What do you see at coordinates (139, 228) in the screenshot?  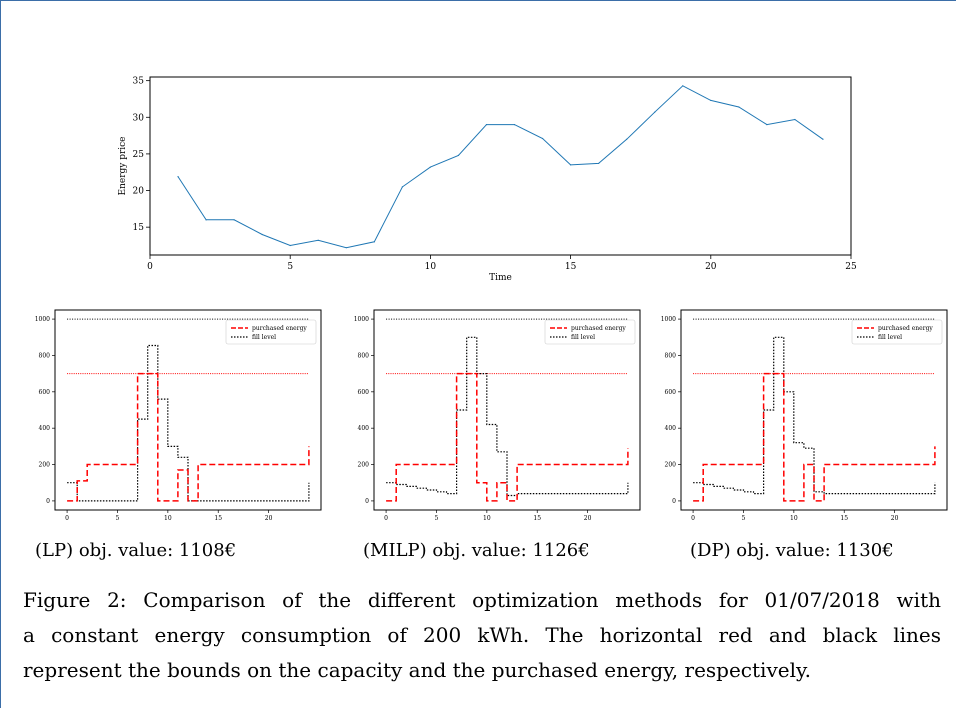 I see `y-tick-label: 15` at bounding box center [139, 228].